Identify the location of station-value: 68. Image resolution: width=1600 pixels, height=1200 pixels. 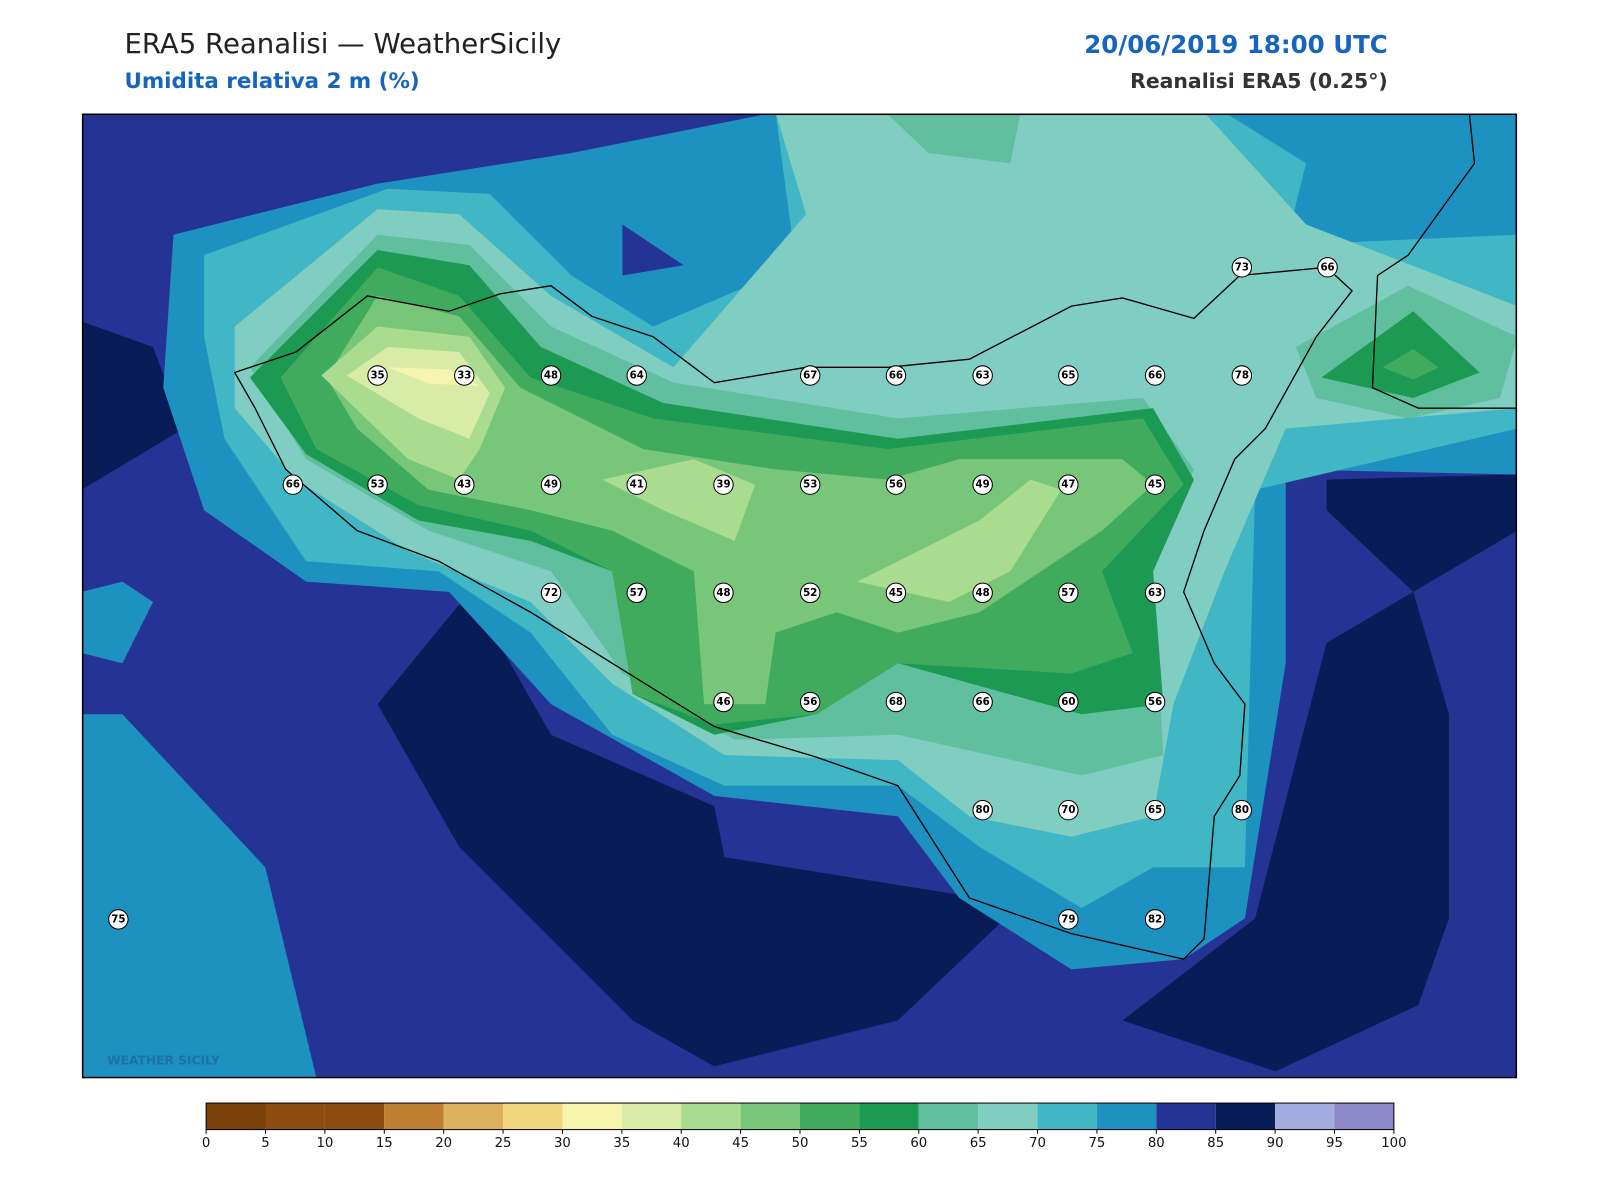
(896, 702).